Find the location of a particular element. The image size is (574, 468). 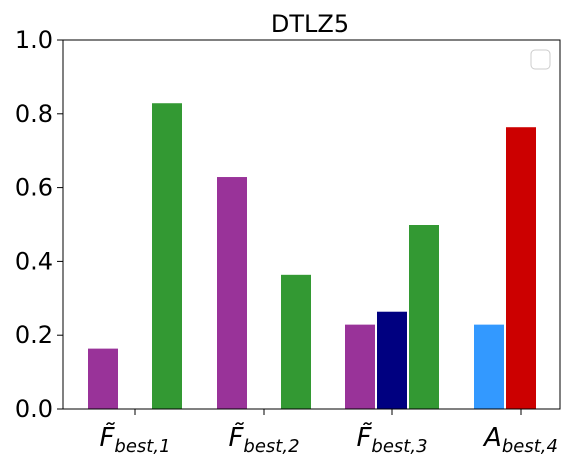

x-axis: F̃best,1 F̃best,2 F̃best,3 Abest,4 is located at coordinates (328, 433).